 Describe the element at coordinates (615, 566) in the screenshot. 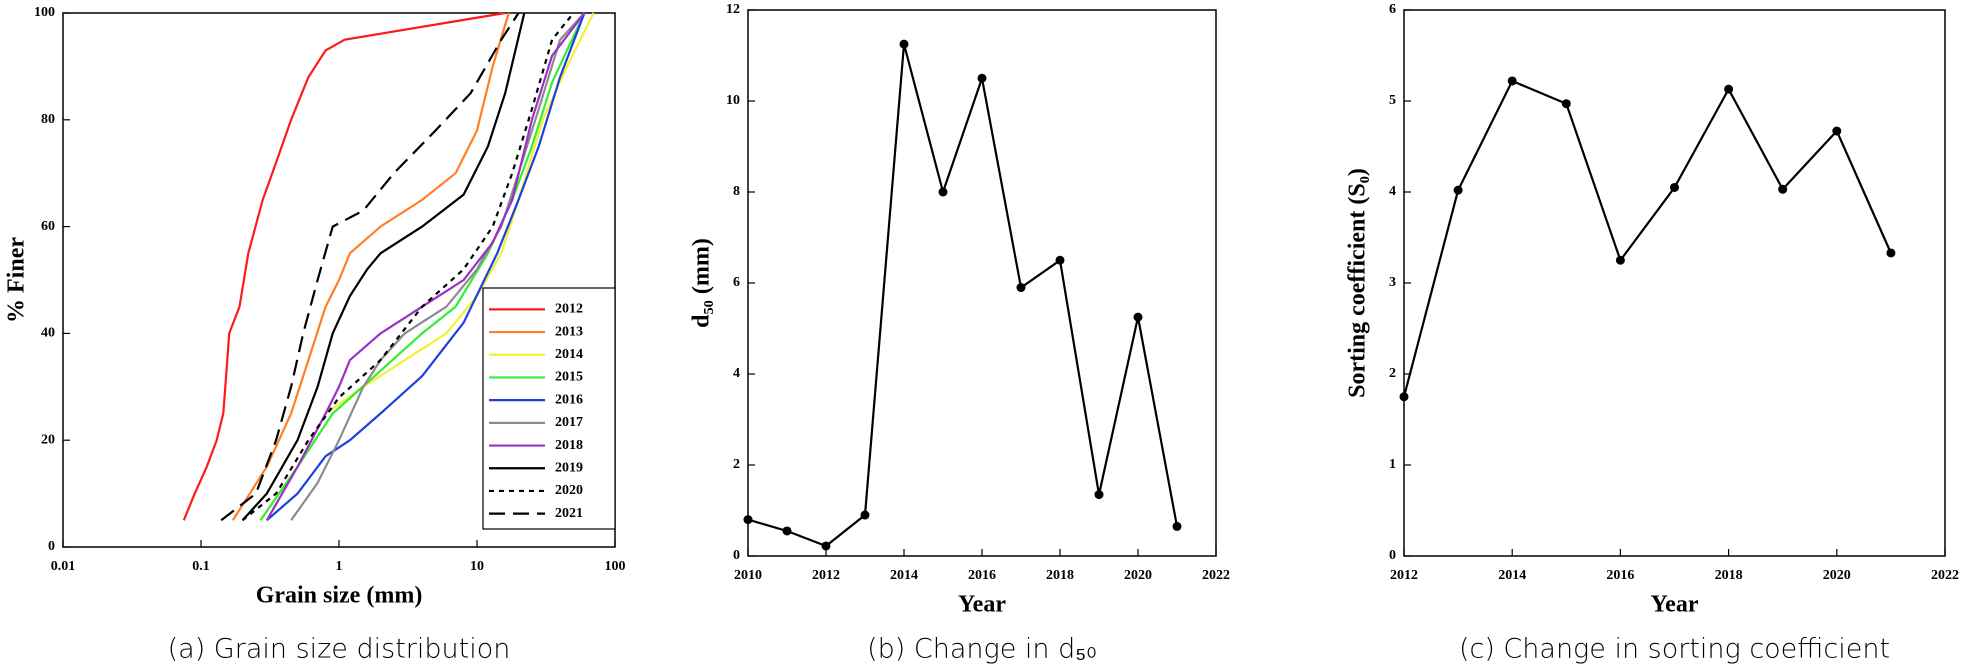

I see `x-tick-label: 100` at that location.